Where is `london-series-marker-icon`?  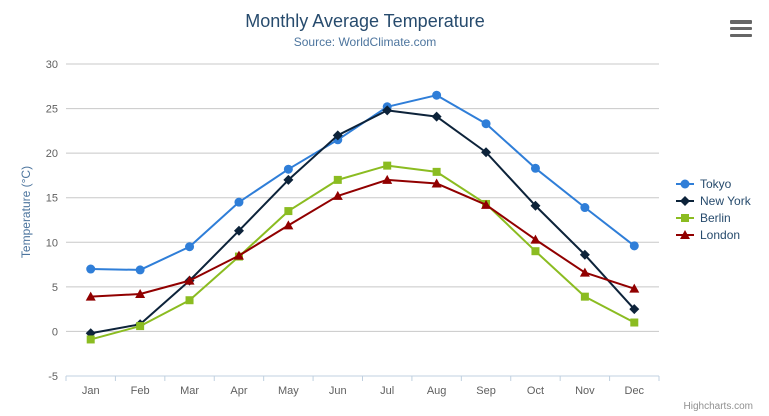
london-series-marker-icon is located at coordinates (685, 234).